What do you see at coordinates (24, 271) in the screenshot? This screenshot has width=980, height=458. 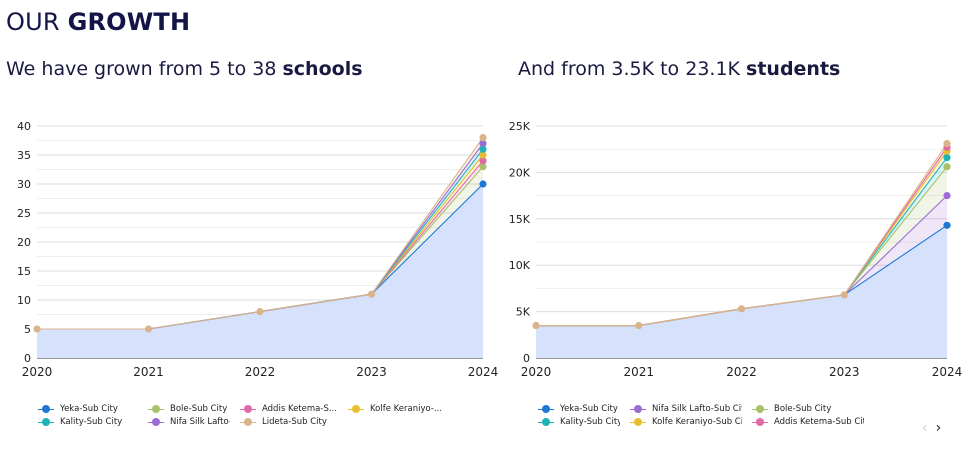 I see `y-tick-label: 15` at bounding box center [24, 271].